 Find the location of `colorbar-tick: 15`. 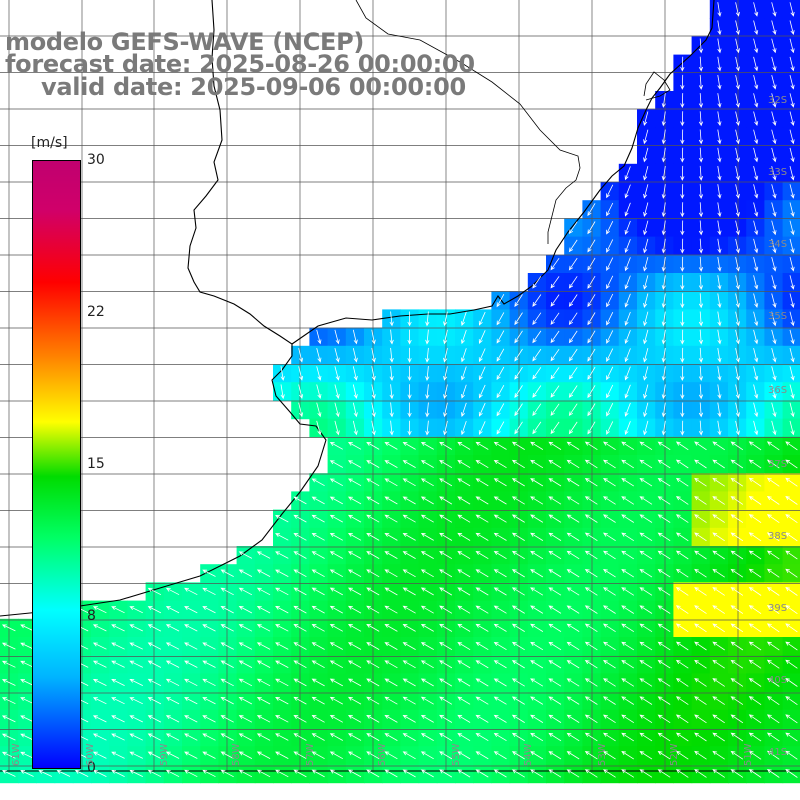

colorbar-tick: 15 is located at coordinates (96, 464).